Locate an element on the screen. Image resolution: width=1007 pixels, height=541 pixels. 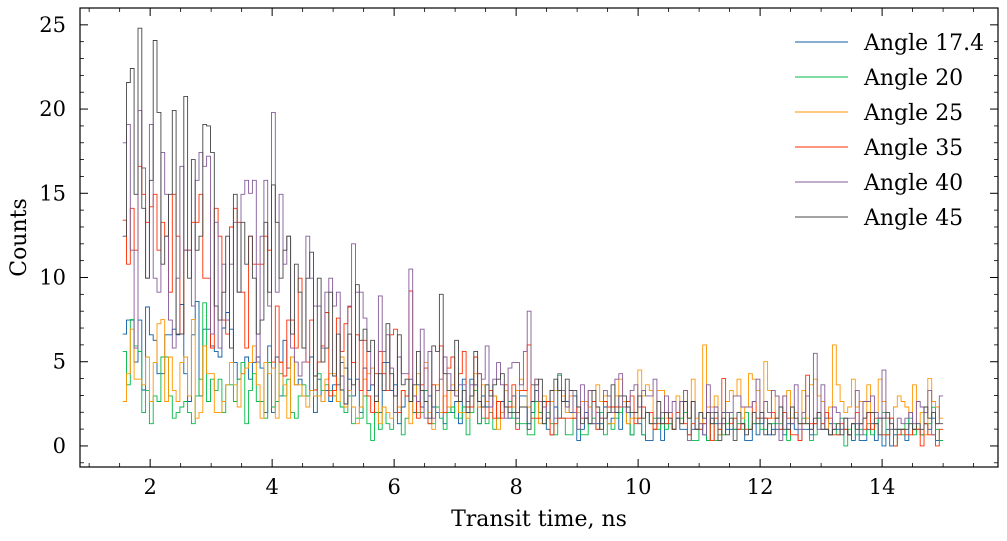
legend-label: Angle 35 is located at coordinates (913, 148).